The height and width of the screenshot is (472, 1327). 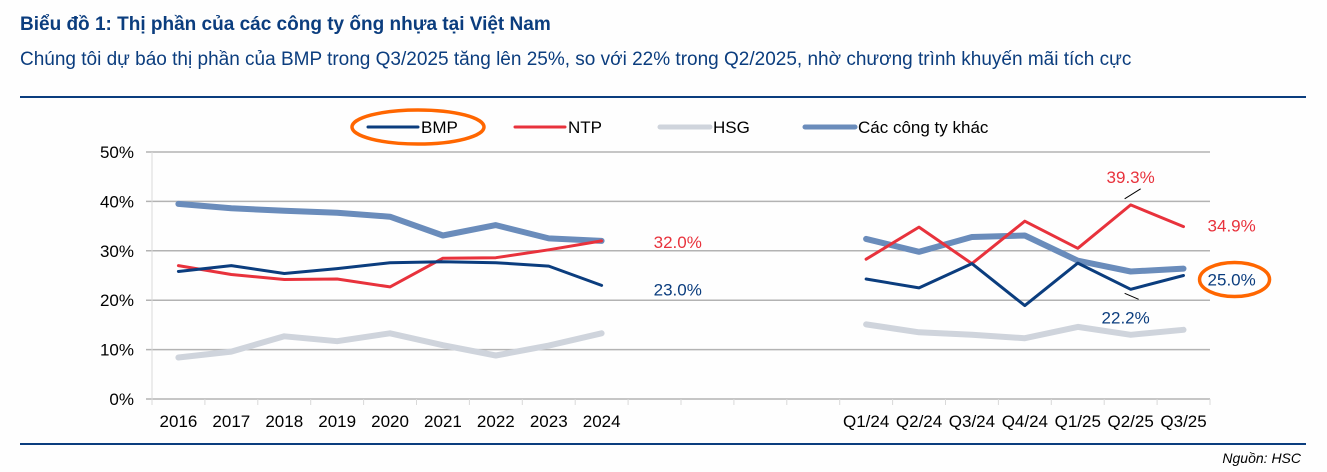 What do you see at coordinates (117, 152) in the screenshot?
I see `y-tick-label: 50%` at bounding box center [117, 152].